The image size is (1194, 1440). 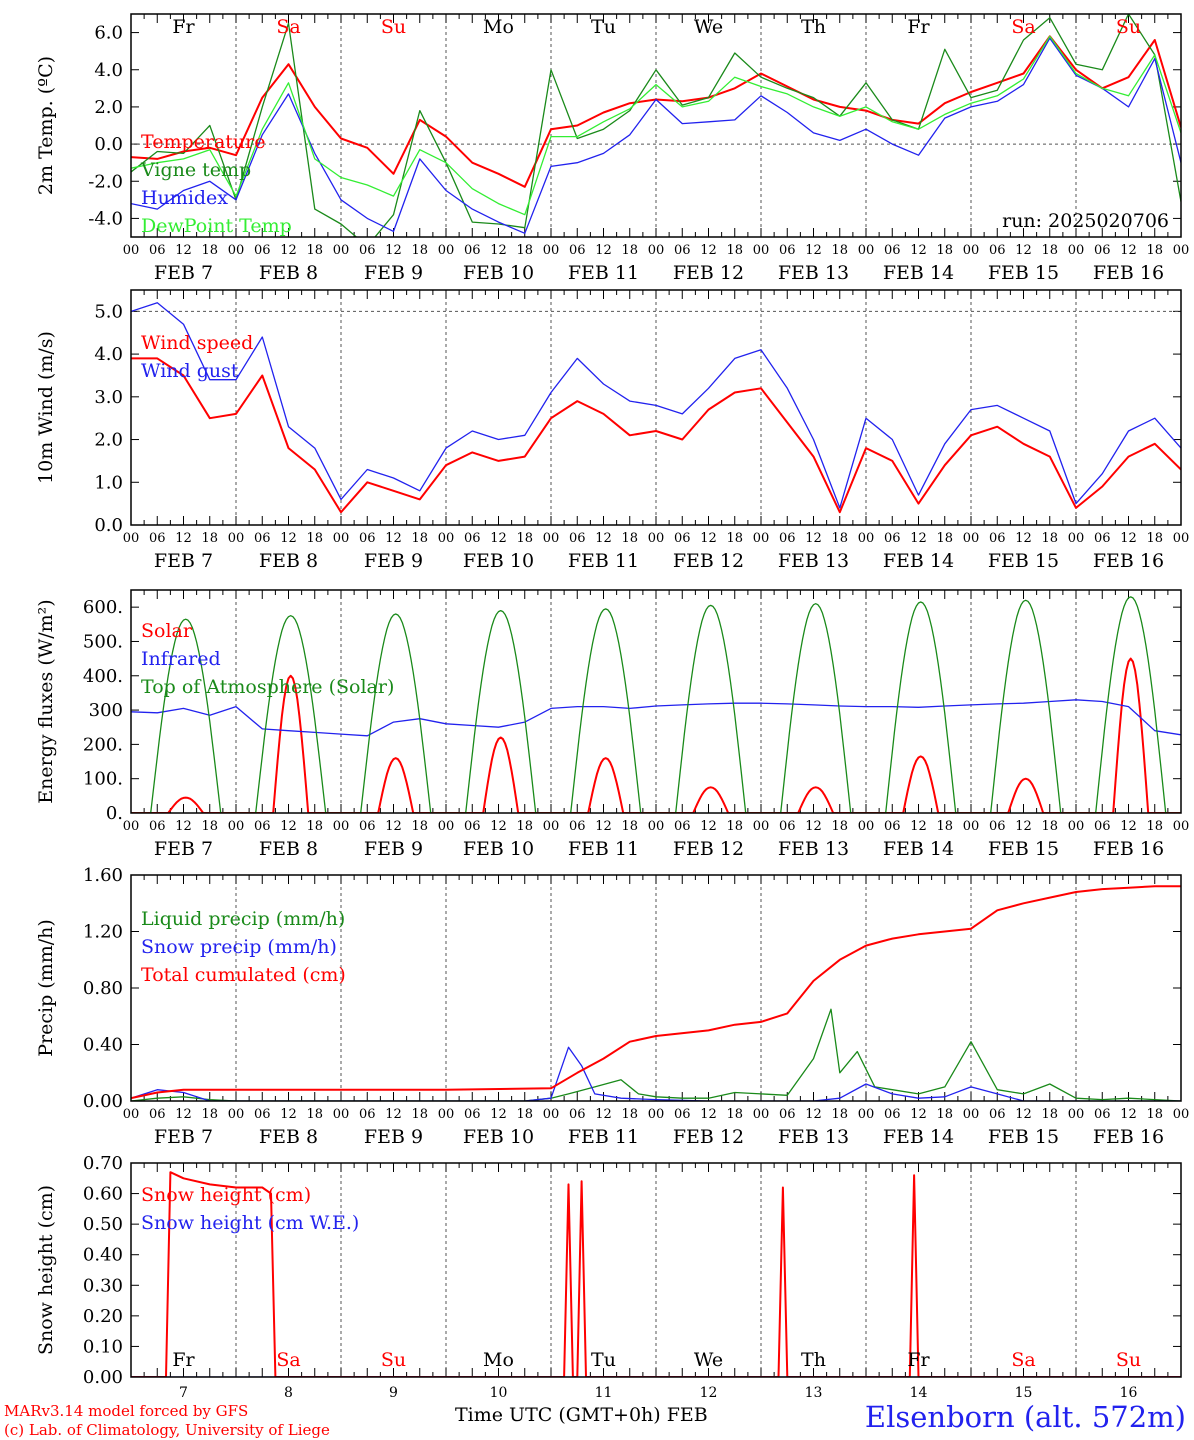 I want to click on y-tick-label: 0.70, so click(x=103, y=1163).